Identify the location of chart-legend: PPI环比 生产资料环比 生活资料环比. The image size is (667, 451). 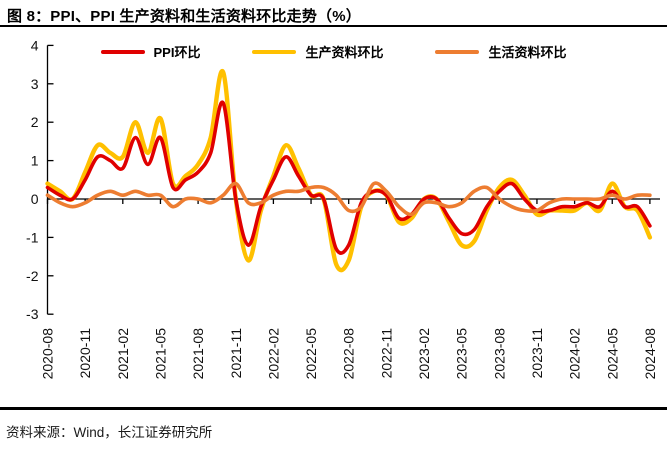
(333, 51).